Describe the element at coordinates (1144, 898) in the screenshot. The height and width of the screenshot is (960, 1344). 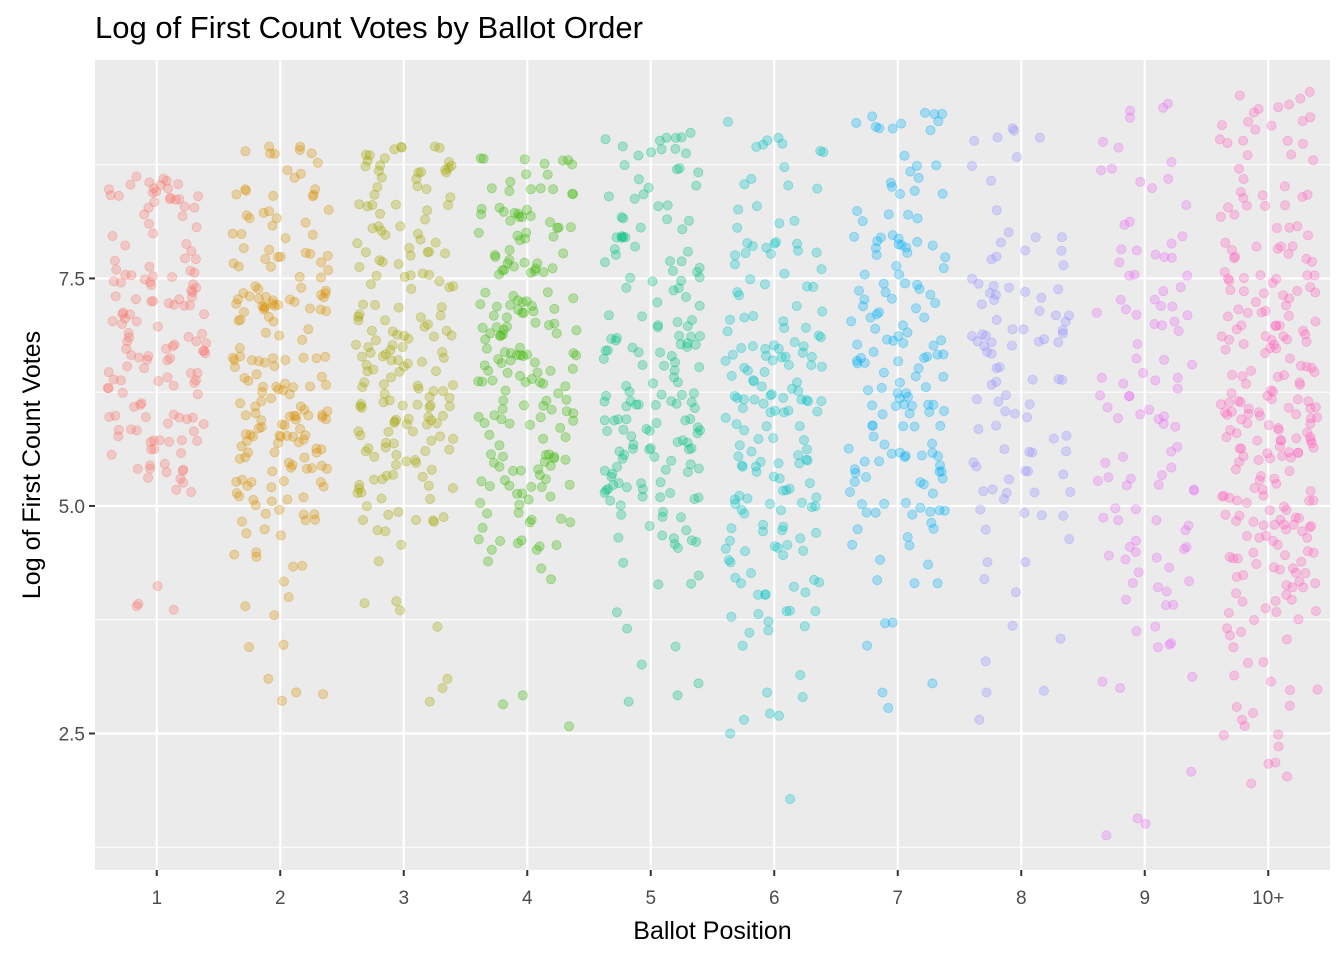
I see `x-tick-label: 9` at that location.